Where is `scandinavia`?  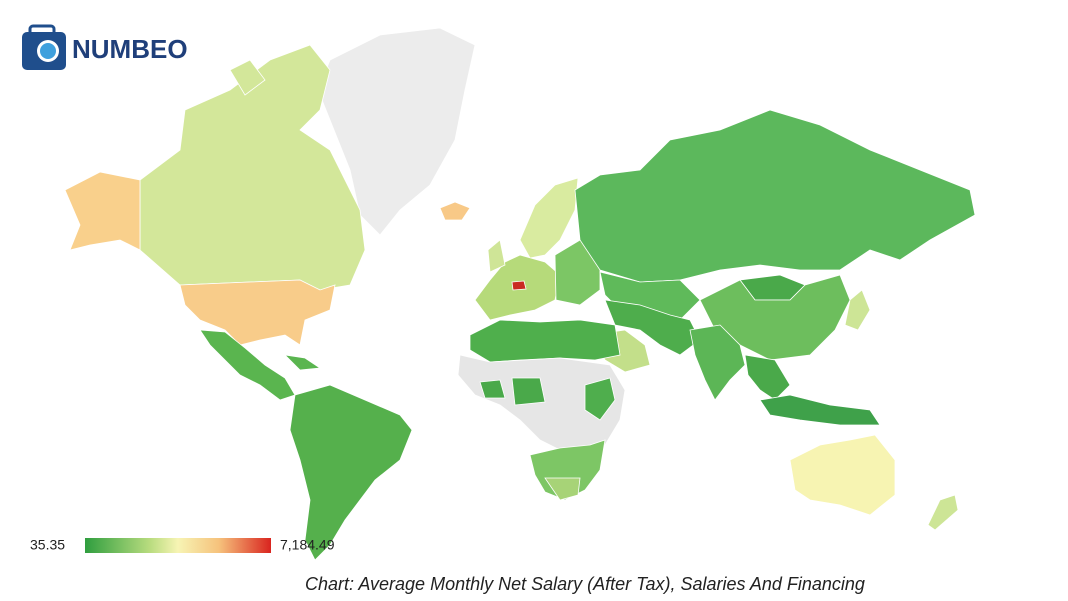
scandinavia is located at coordinates (549, 218).